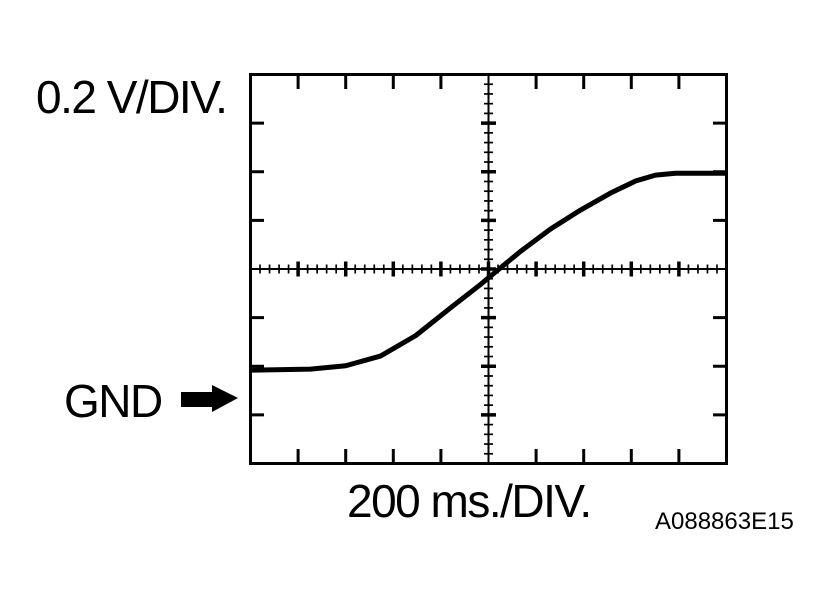 The height and width of the screenshot is (605, 814). What do you see at coordinates (209, 398) in the screenshot?
I see `gnd-arrow-icon` at bounding box center [209, 398].